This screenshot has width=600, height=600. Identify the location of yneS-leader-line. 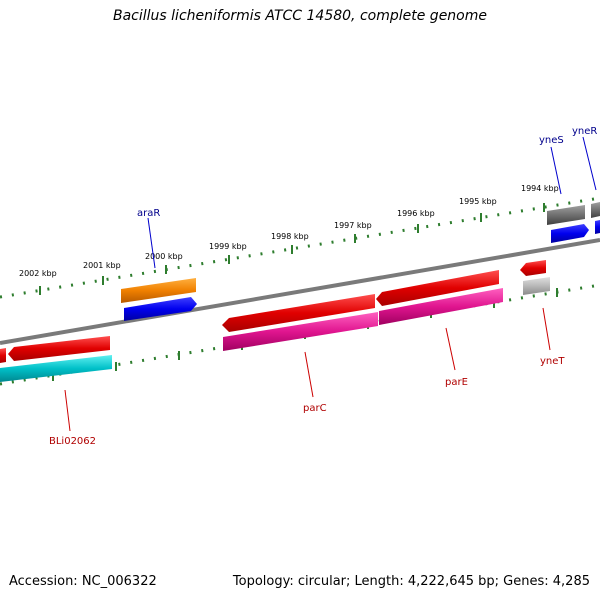
(556, 170).